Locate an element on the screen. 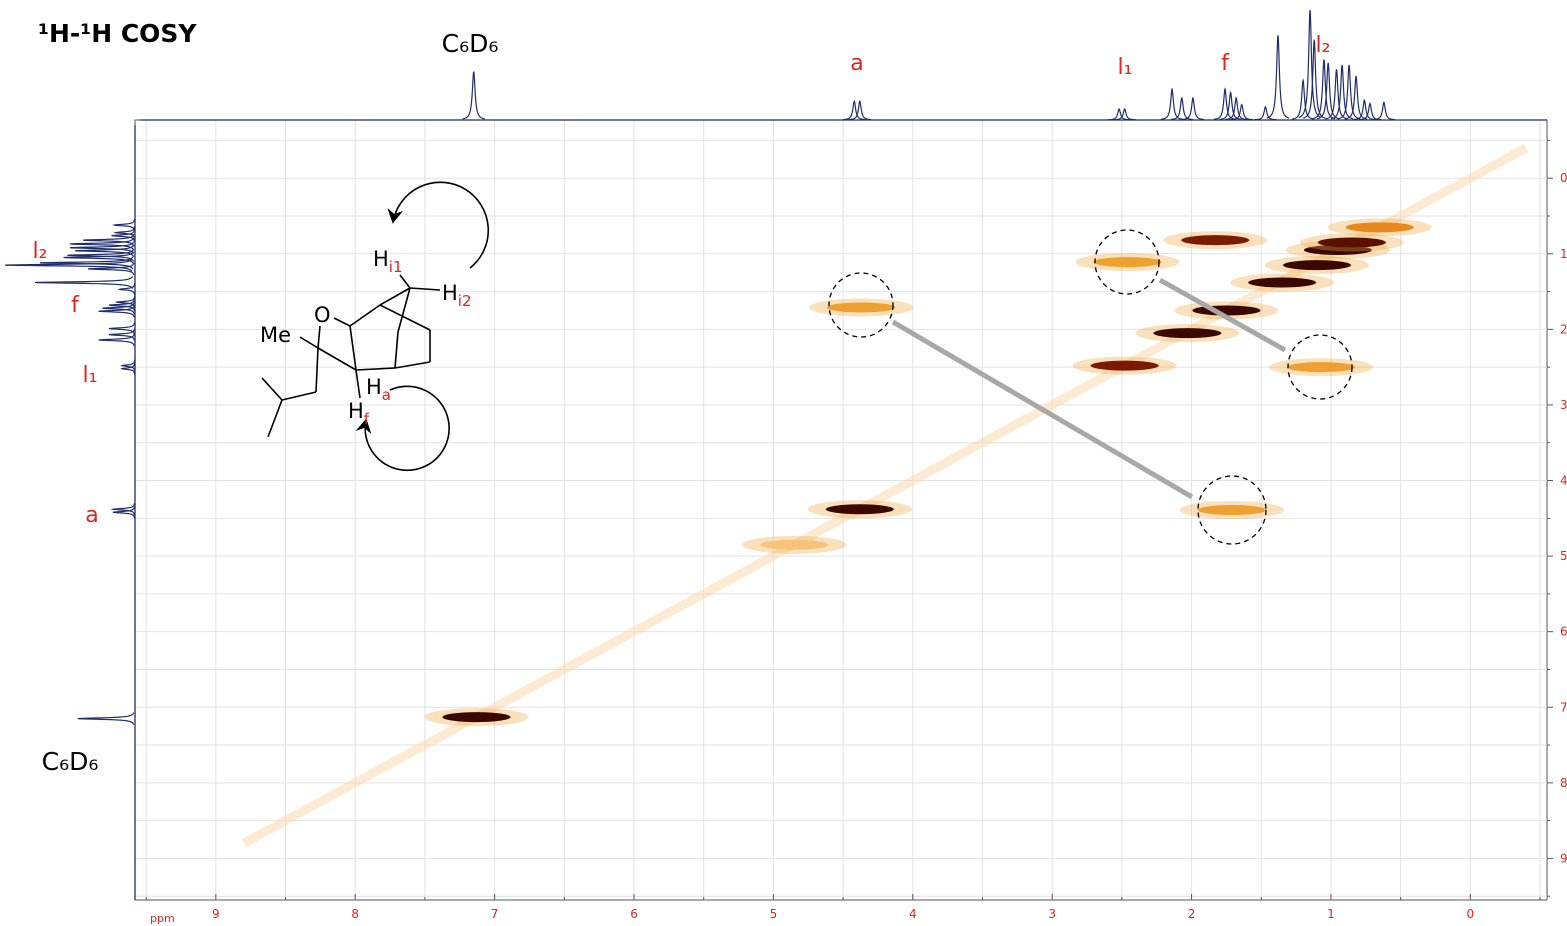 The height and width of the screenshot is (926, 1567). molecule is located at coordinates (375, 326).